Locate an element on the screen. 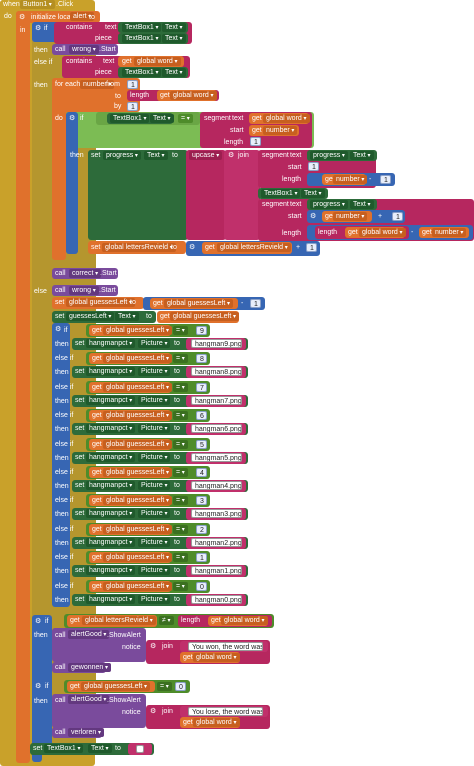 Image resolution: width=474 pixels, height=766 pixels. by-value: 1 is located at coordinates (132, 106).